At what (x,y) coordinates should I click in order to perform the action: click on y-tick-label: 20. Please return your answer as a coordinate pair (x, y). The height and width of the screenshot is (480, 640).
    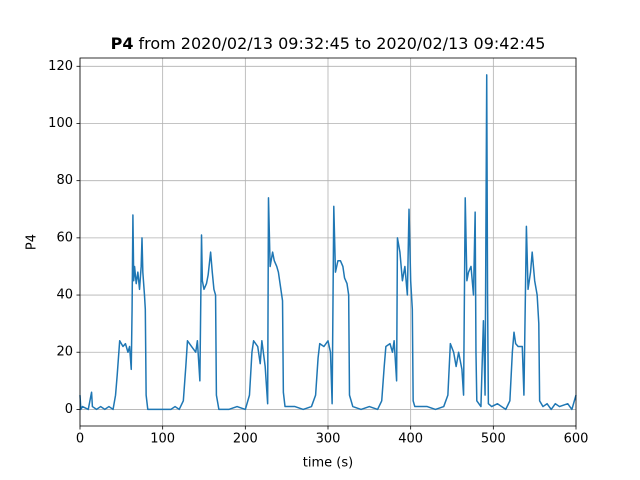
    Looking at the image, I should click on (64, 352).